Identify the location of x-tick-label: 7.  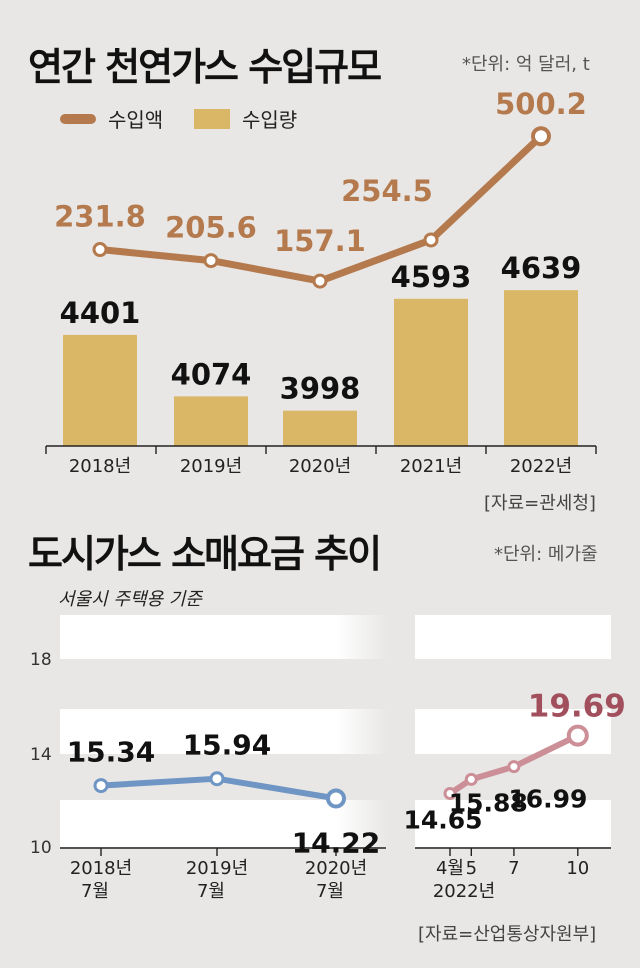
(513, 868).